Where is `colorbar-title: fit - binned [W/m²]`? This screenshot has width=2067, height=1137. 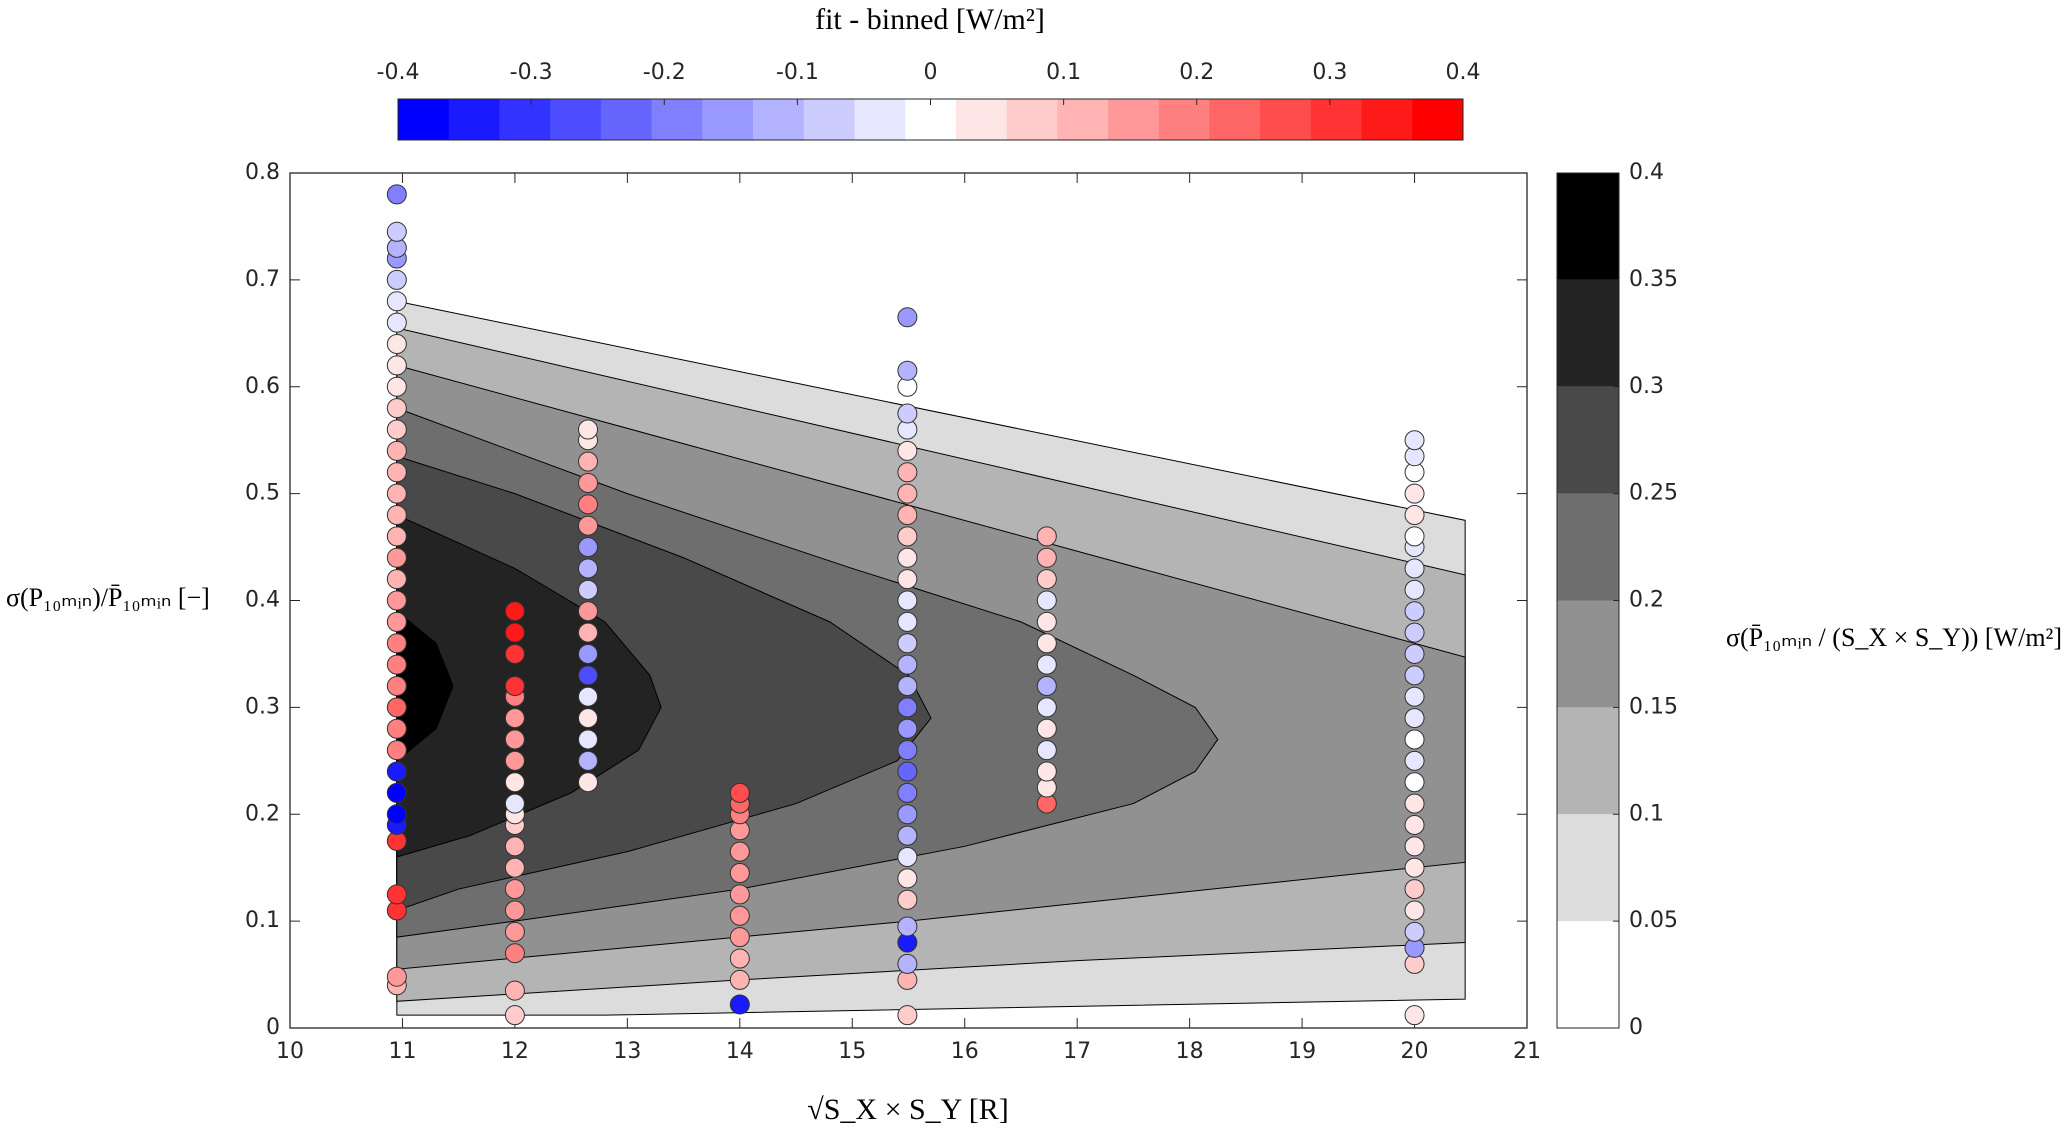
colorbar-title: fit - binned [W/m²] is located at coordinates (930, 19).